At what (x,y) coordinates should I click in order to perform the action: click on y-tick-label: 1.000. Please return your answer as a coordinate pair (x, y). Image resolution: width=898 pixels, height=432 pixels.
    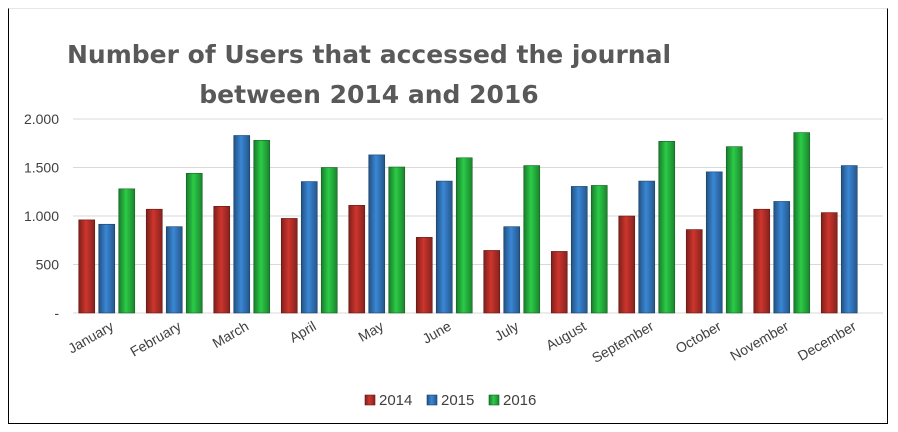
    Looking at the image, I should click on (41, 216).